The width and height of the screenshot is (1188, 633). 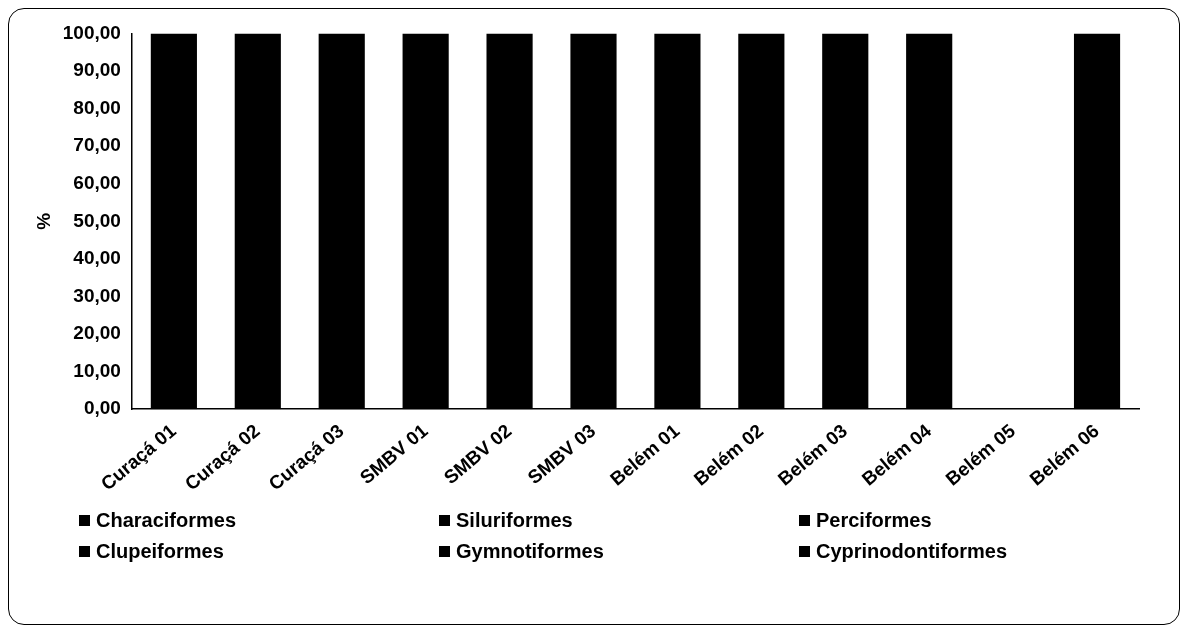 I want to click on y-tick-label: 0,00, so click(x=102, y=408).